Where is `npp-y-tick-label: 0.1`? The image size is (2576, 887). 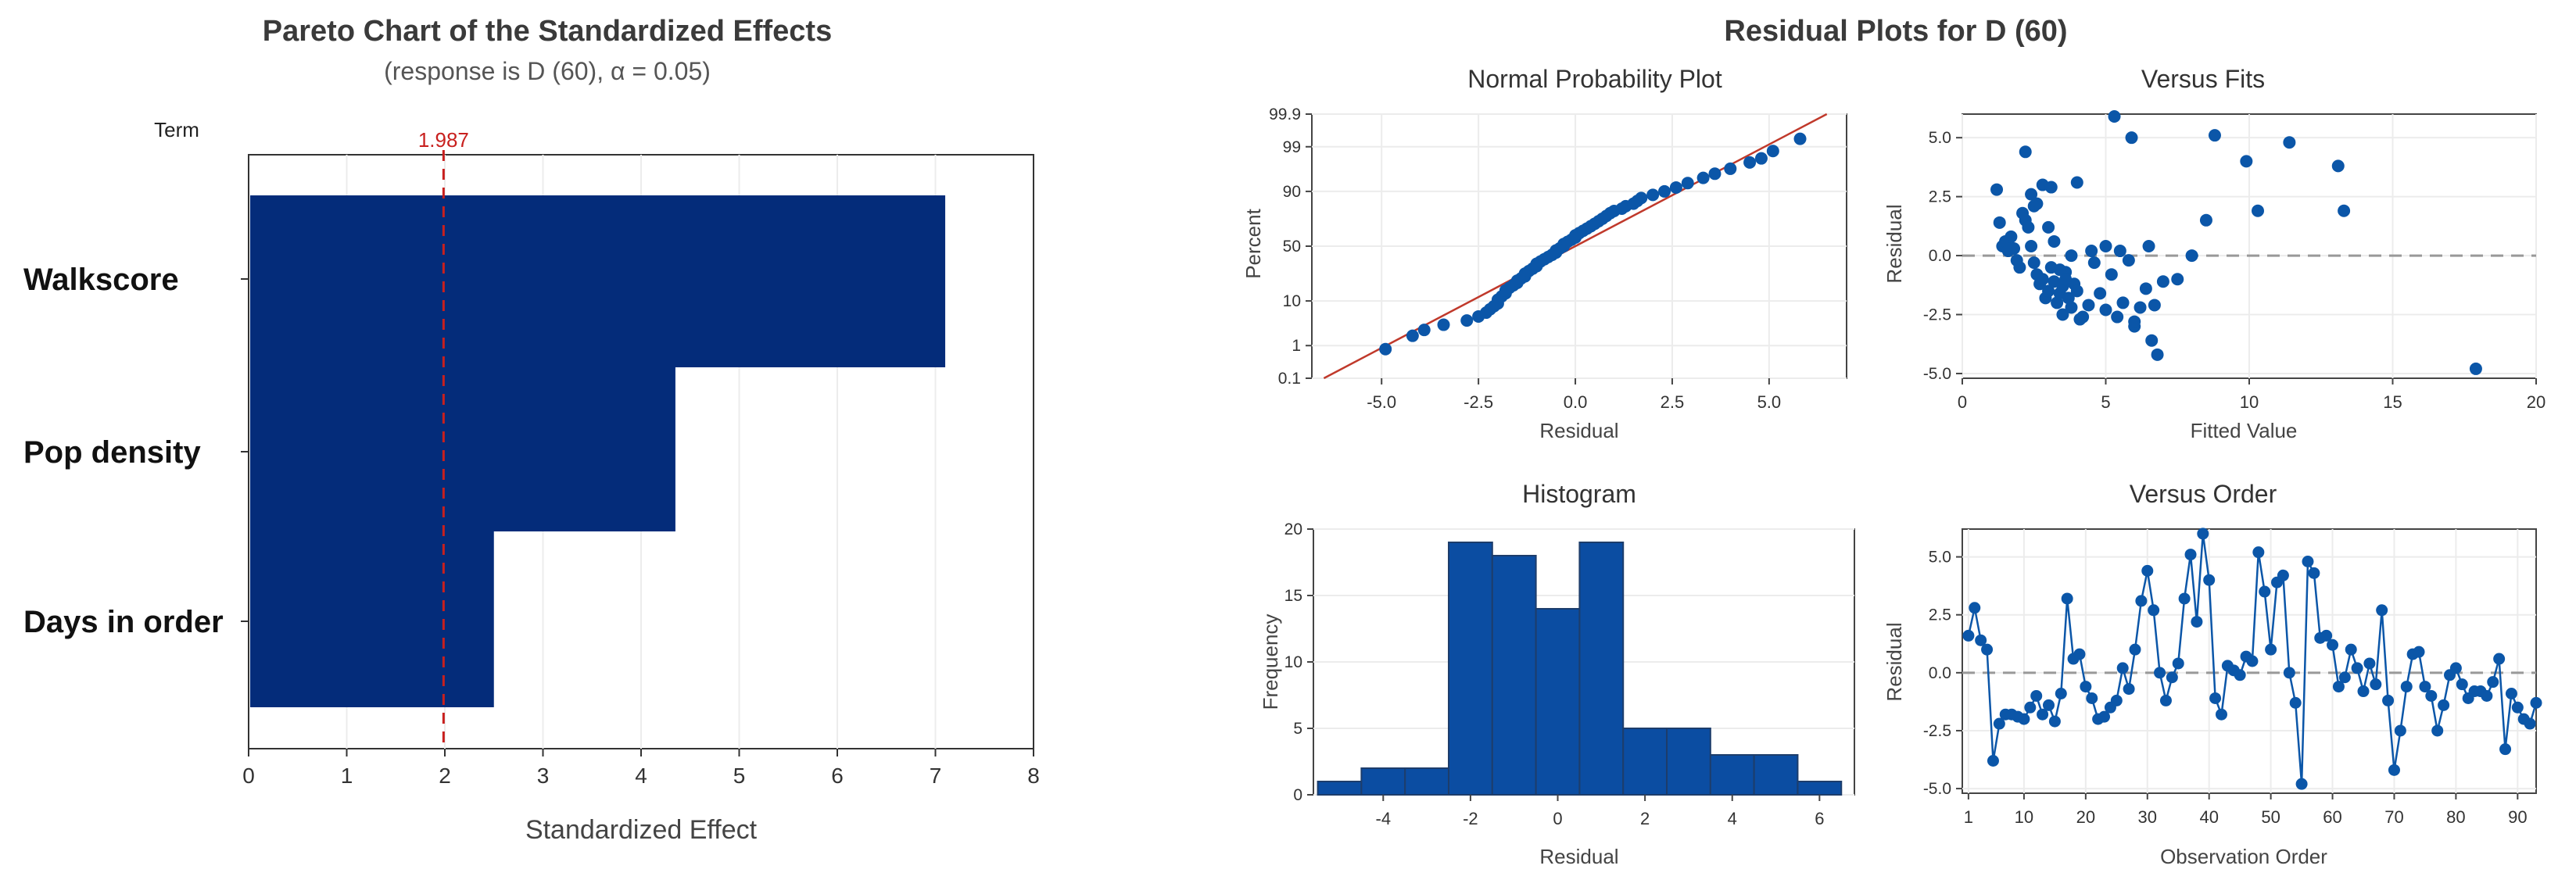
npp-y-tick-label: 0.1 is located at coordinates (1289, 379).